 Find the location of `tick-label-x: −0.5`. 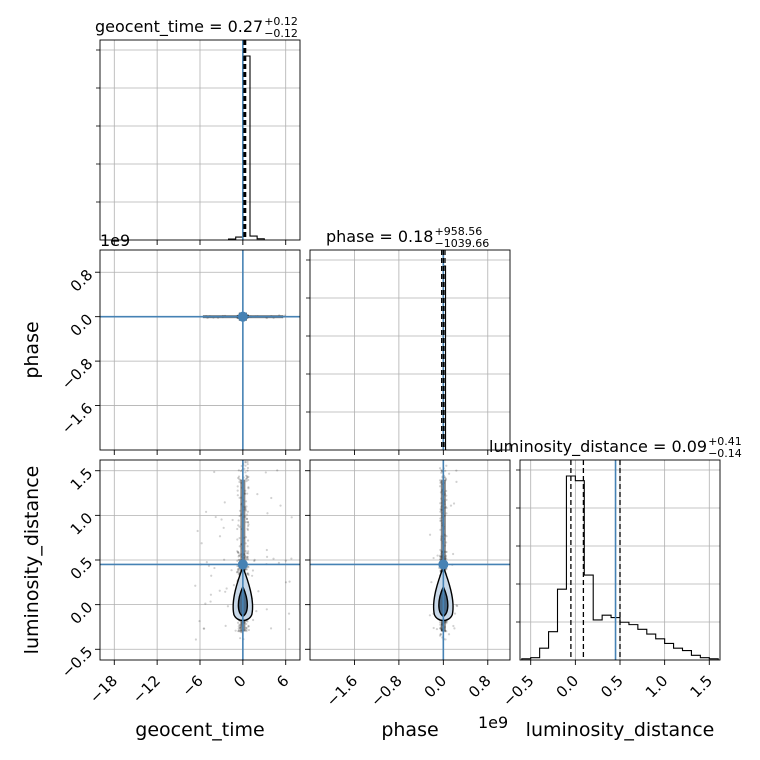

tick-label-x: −0.5 is located at coordinates (518, 691).